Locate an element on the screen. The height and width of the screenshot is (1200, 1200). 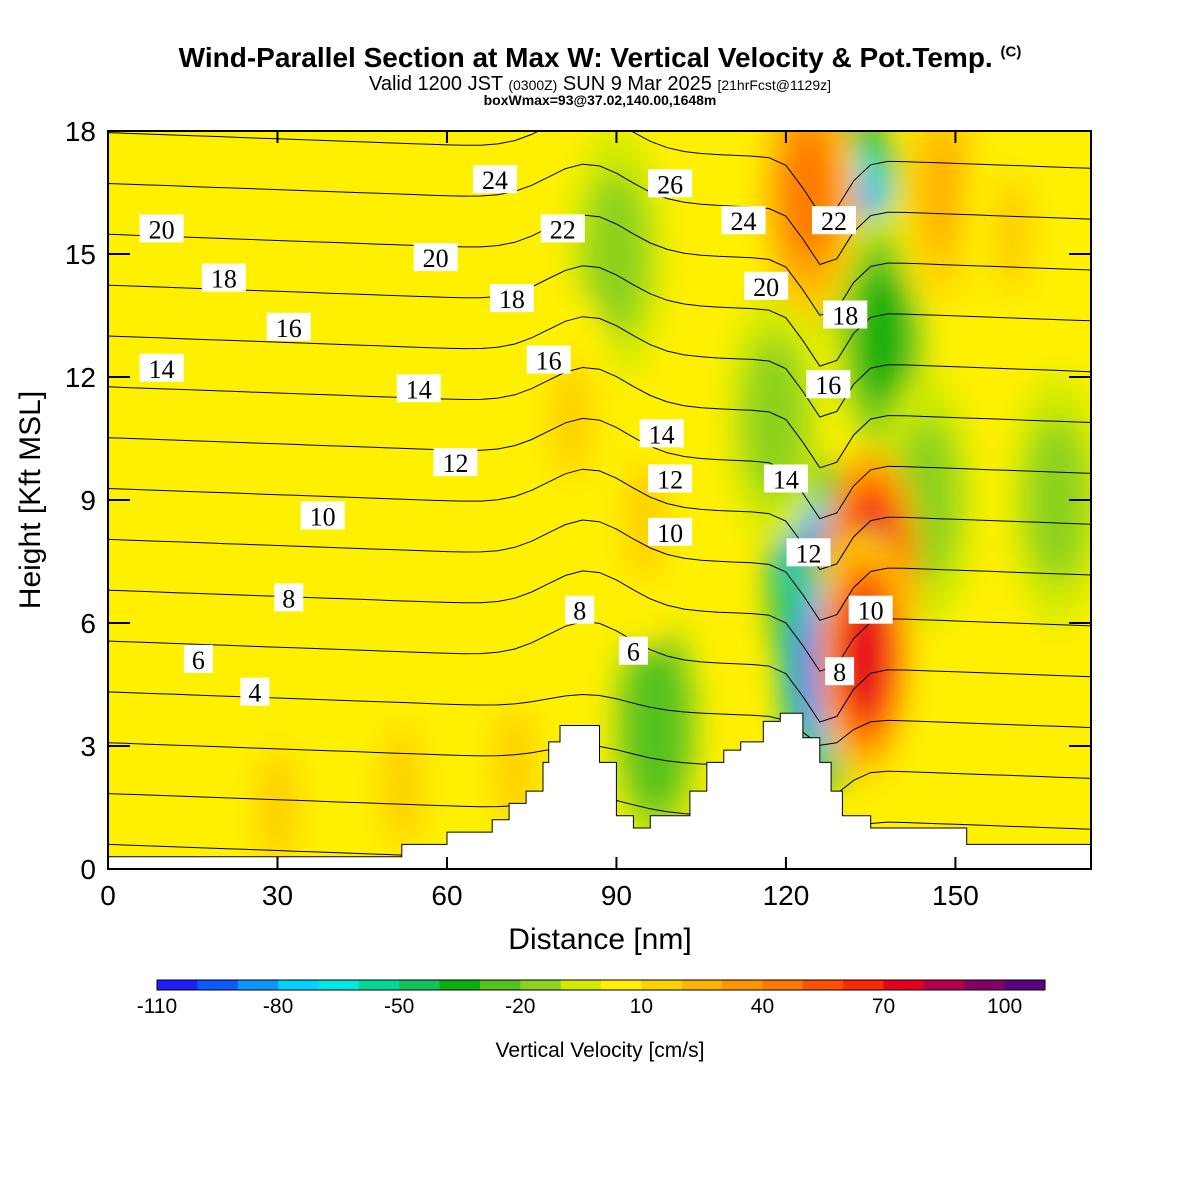
contour-label: 20 is located at coordinates (161, 229).